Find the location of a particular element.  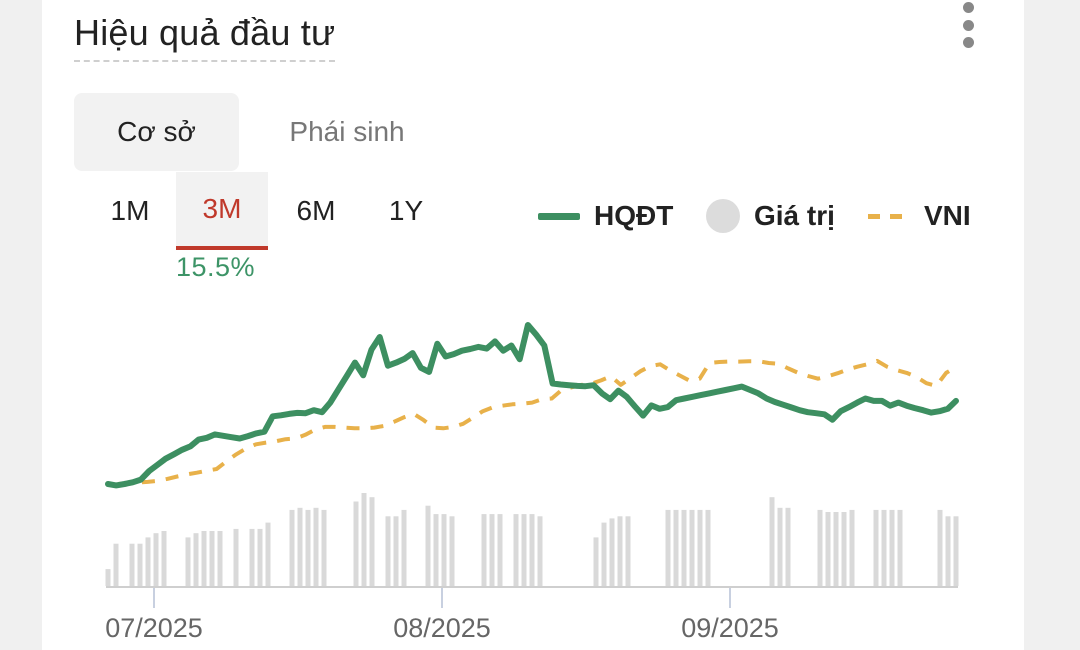

legend-value: Giá trị is located at coordinates (770, 216).